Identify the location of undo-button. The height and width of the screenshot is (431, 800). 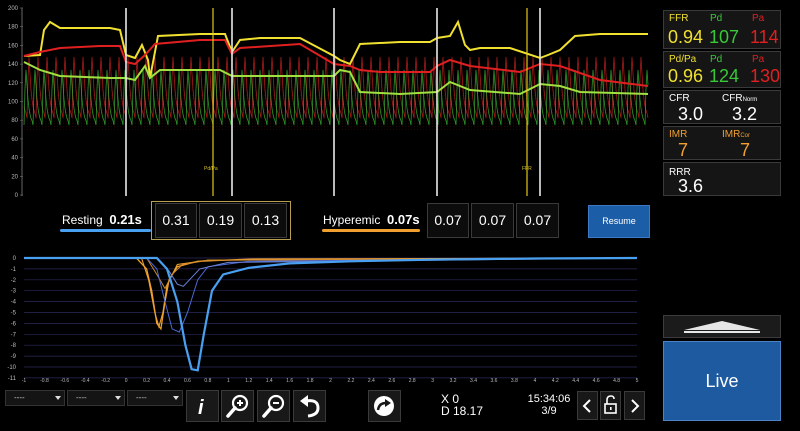
(309, 406).